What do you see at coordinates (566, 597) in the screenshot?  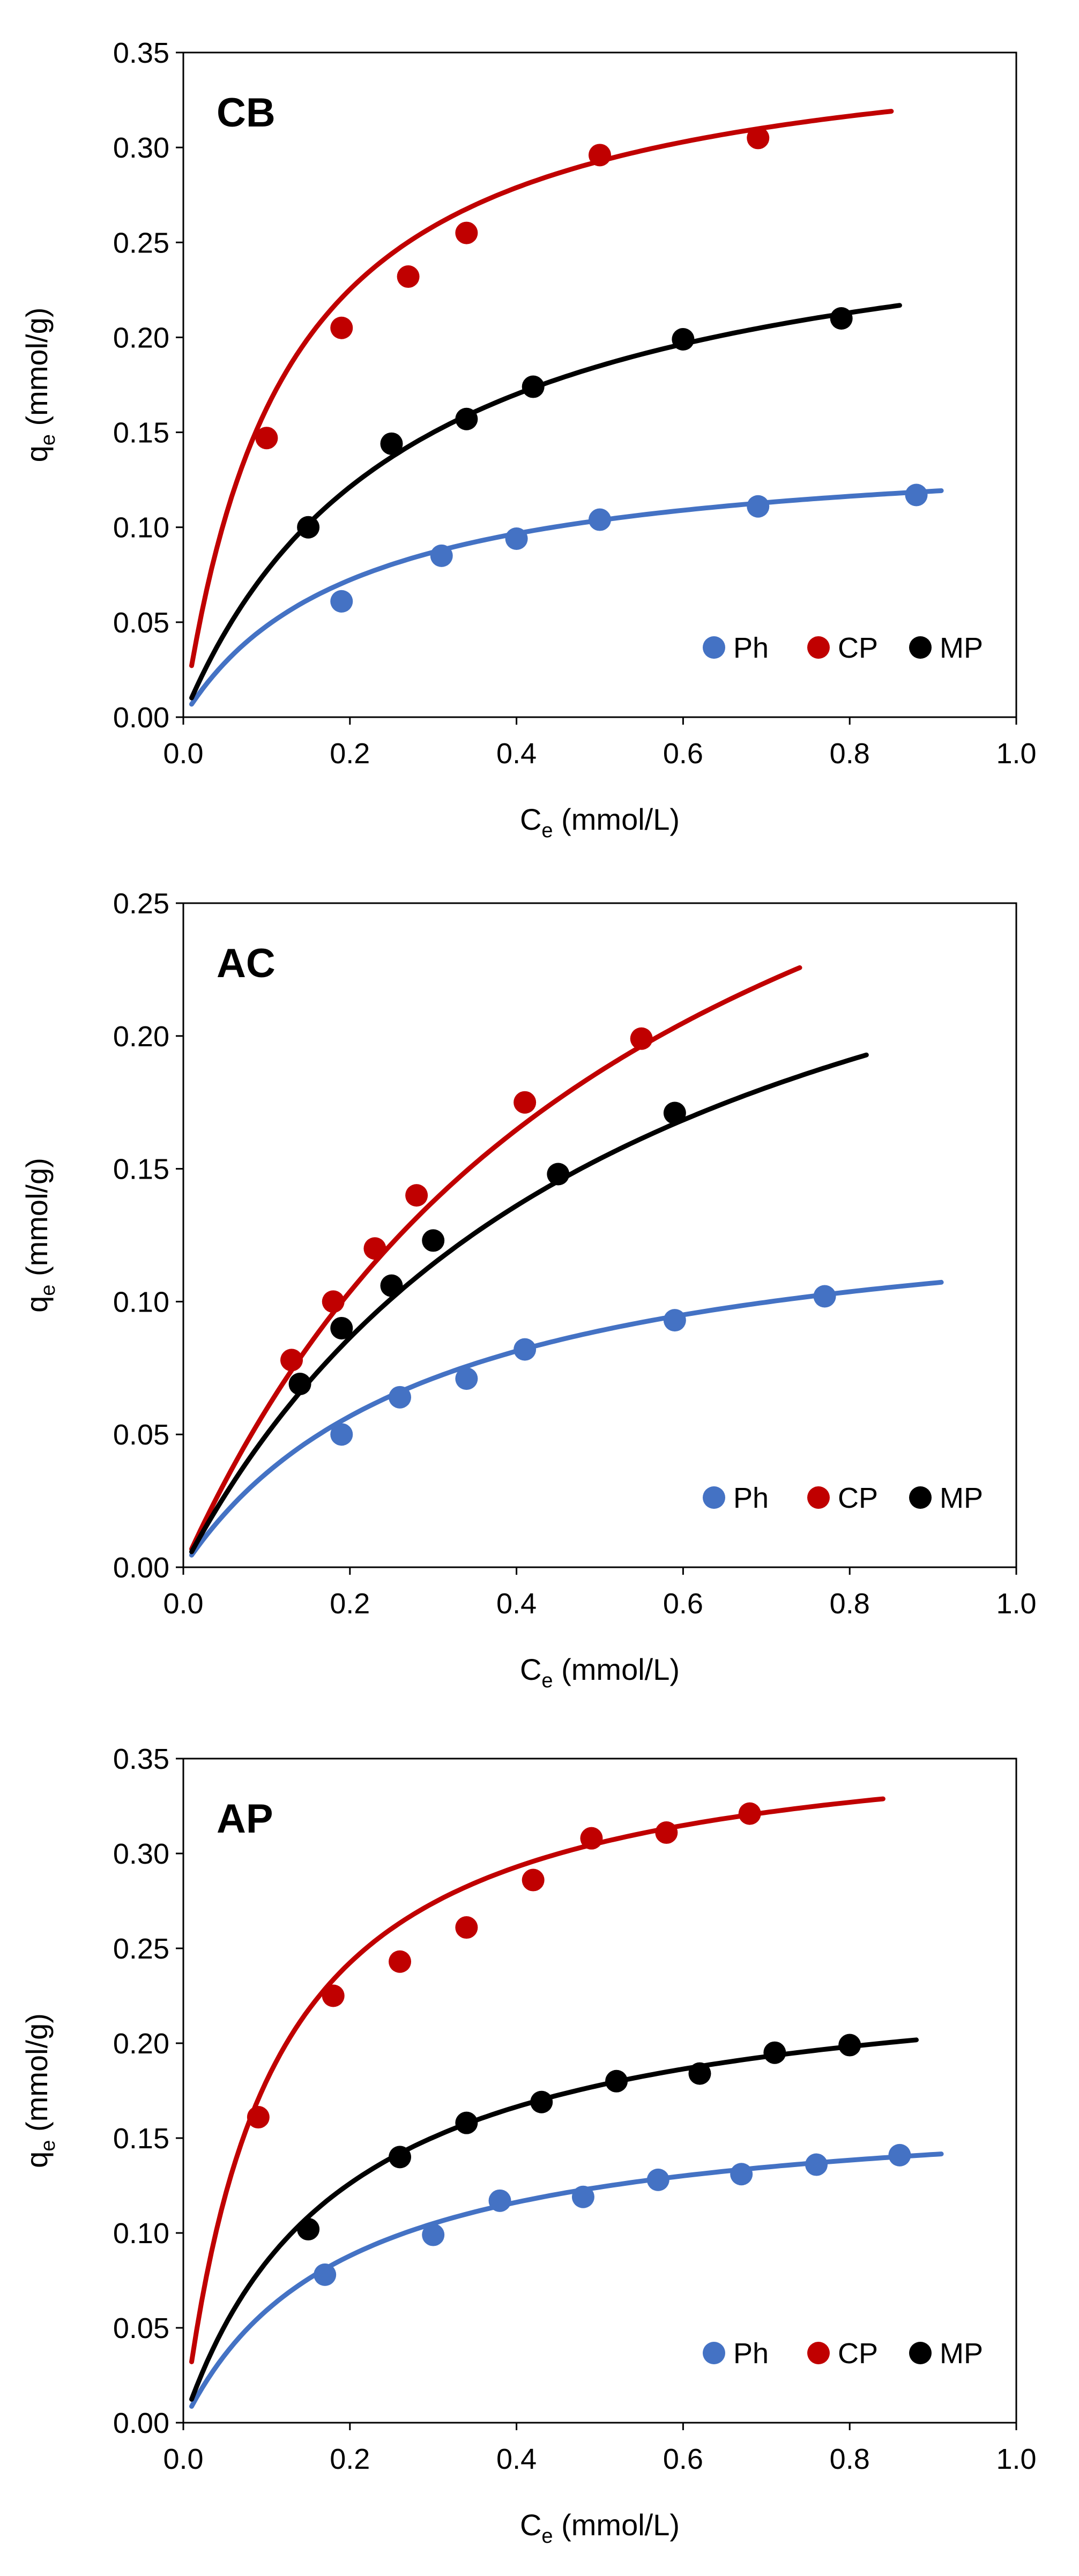 I see `fit-curve-ph` at bounding box center [566, 597].